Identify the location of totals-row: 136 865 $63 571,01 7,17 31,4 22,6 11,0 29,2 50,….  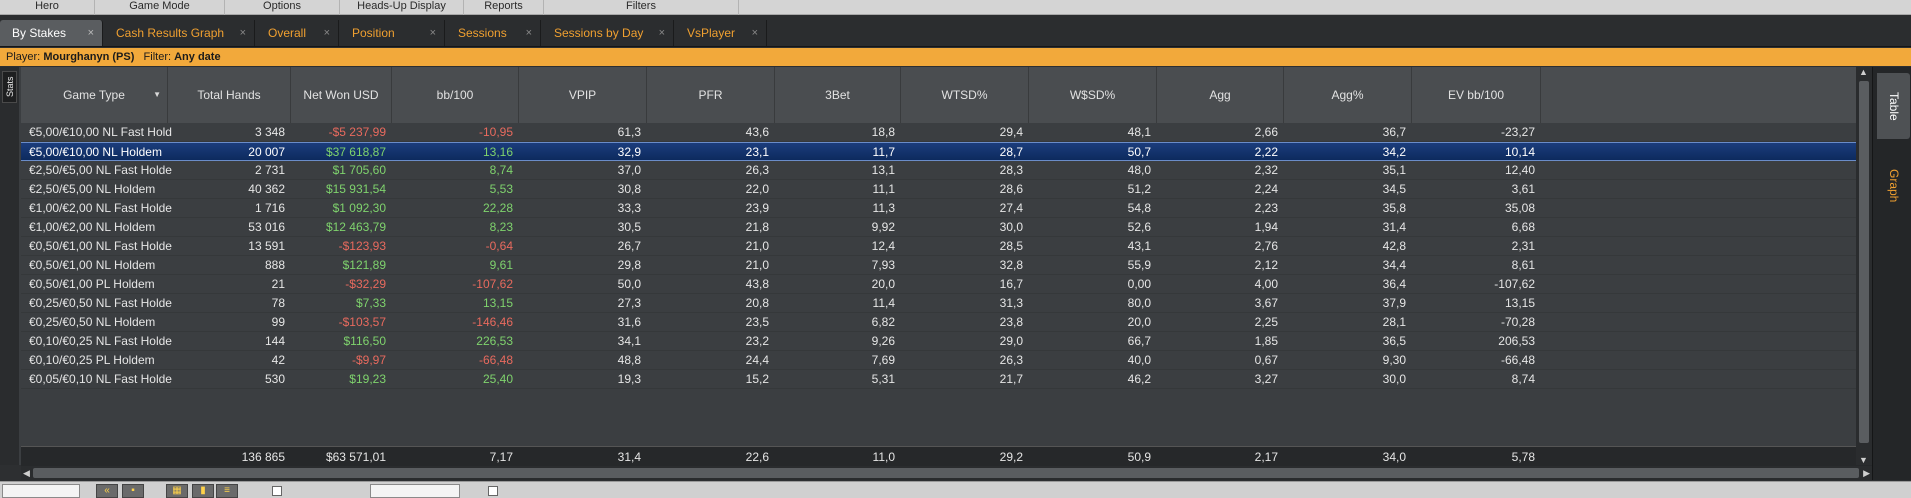
(946, 456).